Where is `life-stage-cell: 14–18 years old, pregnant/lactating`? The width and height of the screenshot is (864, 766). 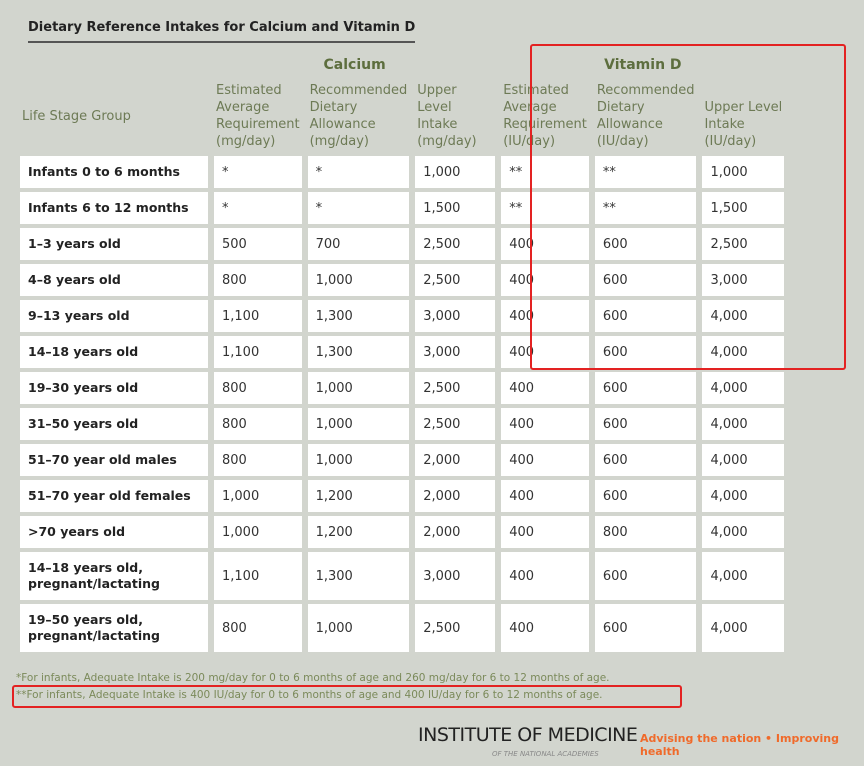
life-stage-cell: 14–18 years old, pregnant/lactating is located at coordinates (114, 576).